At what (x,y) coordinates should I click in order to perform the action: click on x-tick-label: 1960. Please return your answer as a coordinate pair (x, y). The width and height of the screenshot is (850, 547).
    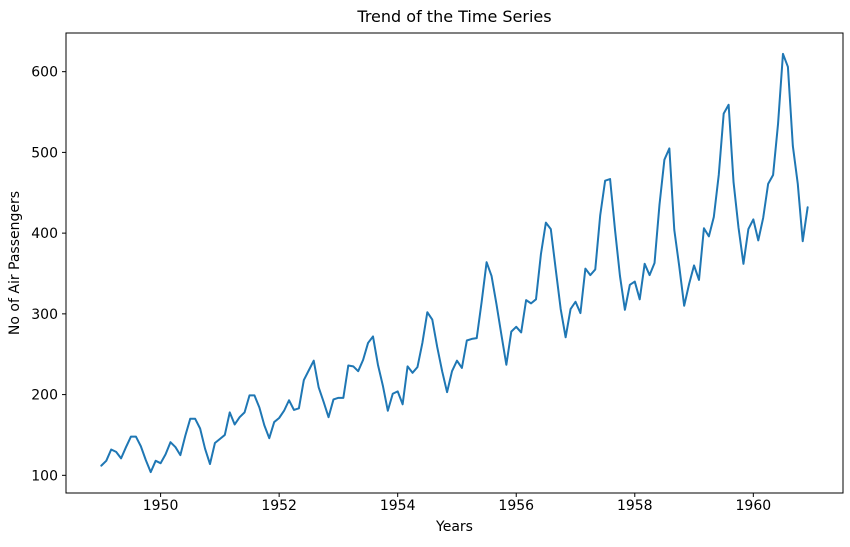
    Looking at the image, I should click on (754, 506).